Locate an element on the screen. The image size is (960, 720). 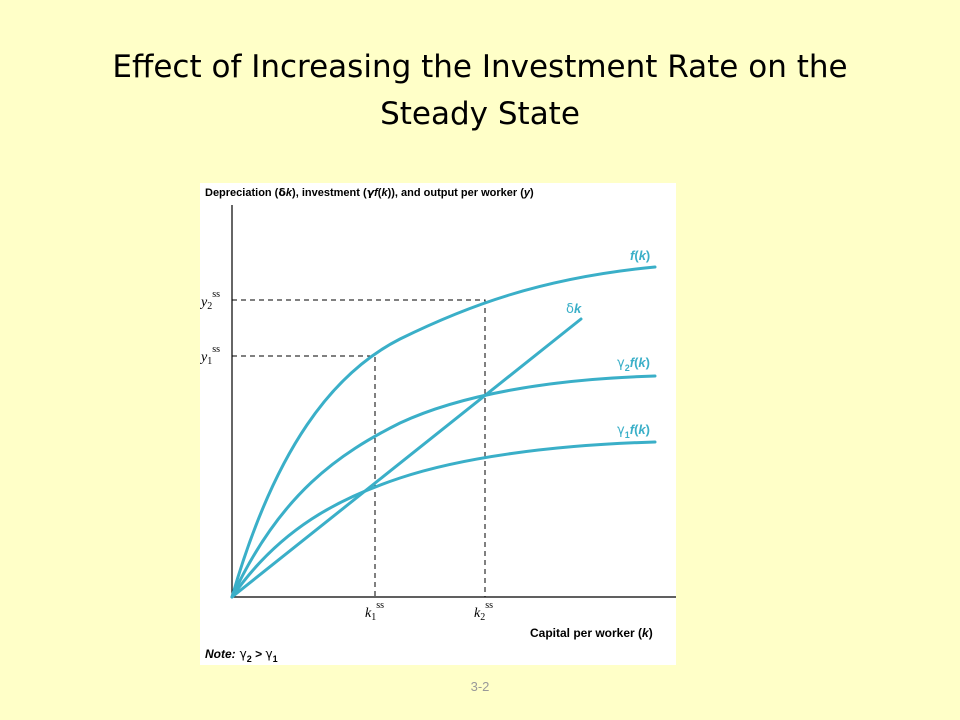
y2-steady-state-label: y2ss is located at coordinates (210, 300).